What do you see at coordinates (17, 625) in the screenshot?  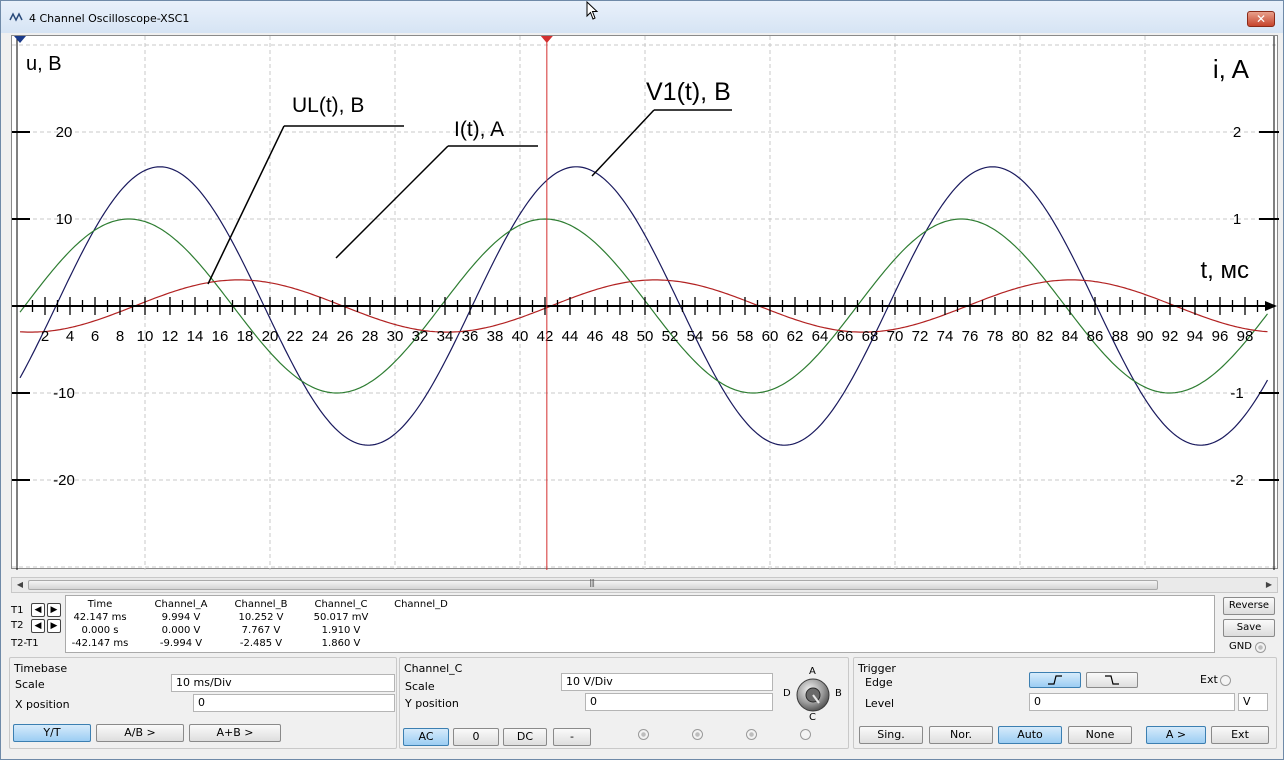 I see `t2-label: T2` at bounding box center [17, 625].